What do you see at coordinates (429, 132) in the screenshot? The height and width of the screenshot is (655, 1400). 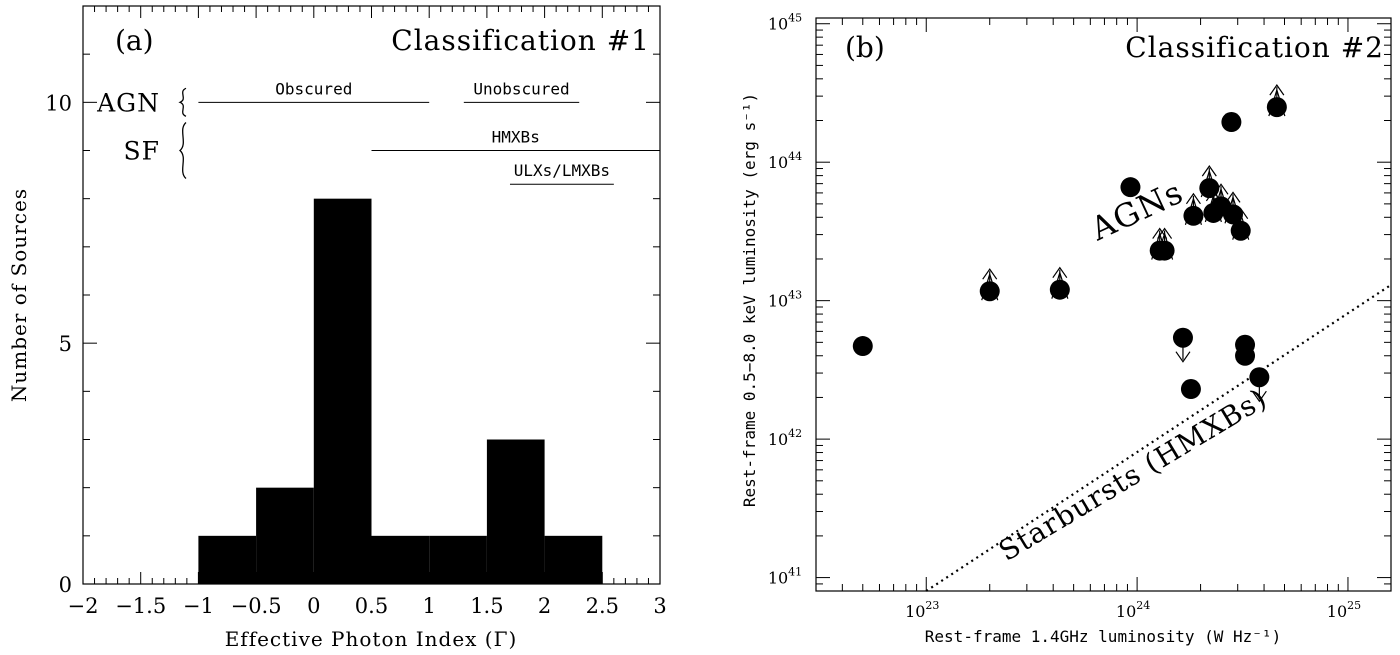 I see `index-ranges: Obscured Unobscured HMXBs ULXs/LMXBs` at bounding box center [429, 132].